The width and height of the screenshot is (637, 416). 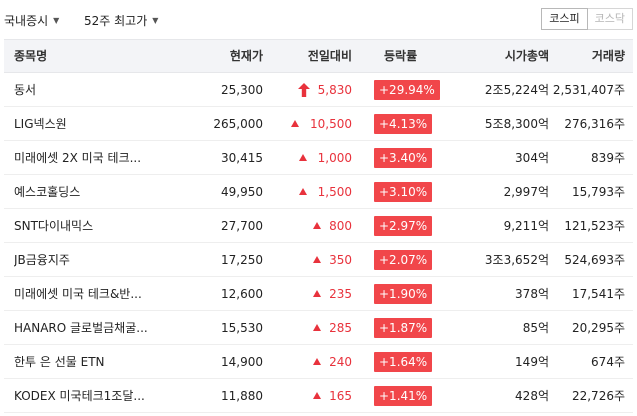 I want to click on stock-name-link: SNT다이내믹스, so click(x=54, y=226).